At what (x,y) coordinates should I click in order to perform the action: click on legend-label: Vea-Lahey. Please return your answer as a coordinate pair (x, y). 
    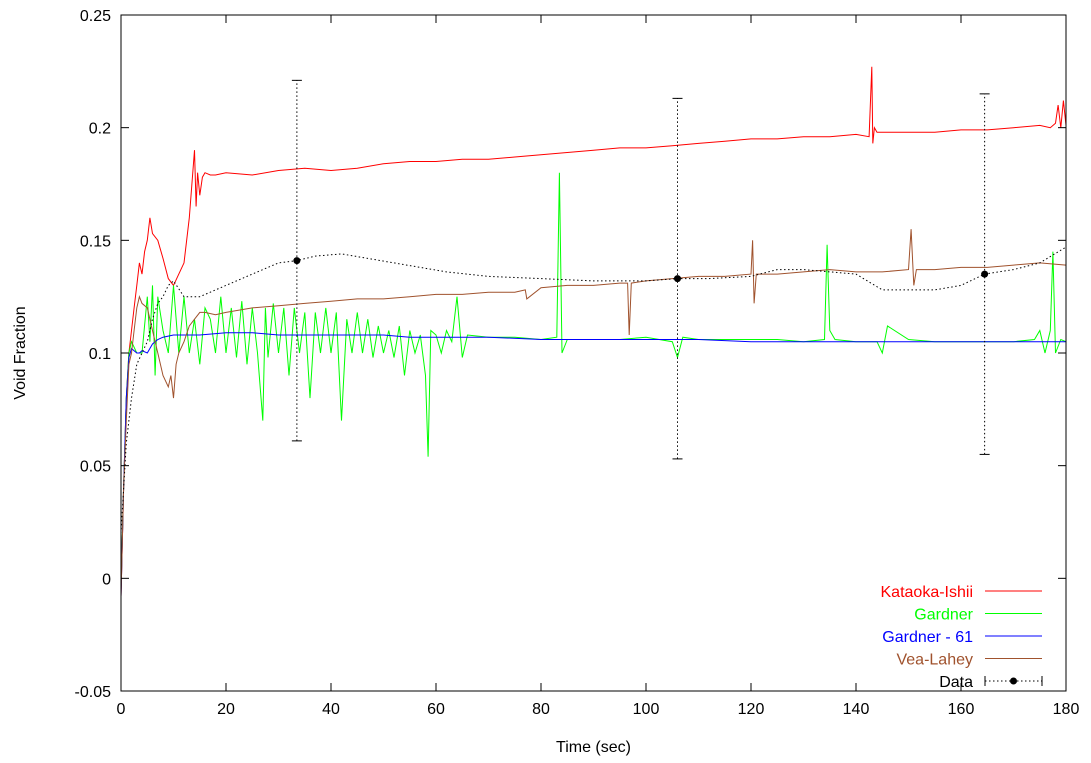
    Looking at the image, I should click on (934, 660).